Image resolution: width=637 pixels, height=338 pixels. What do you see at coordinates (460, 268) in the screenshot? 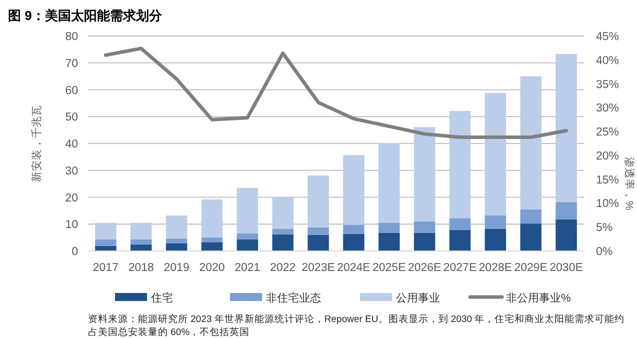
I see `x-tick-label: 2027E` at bounding box center [460, 268].